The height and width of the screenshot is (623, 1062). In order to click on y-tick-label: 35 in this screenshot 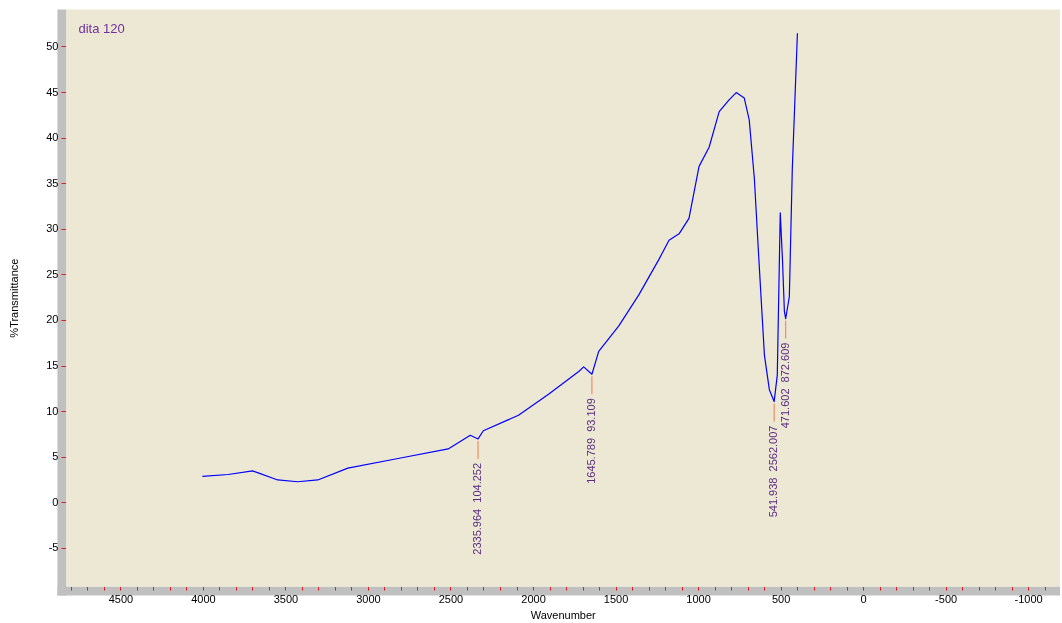, I will do `click(52, 182)`.